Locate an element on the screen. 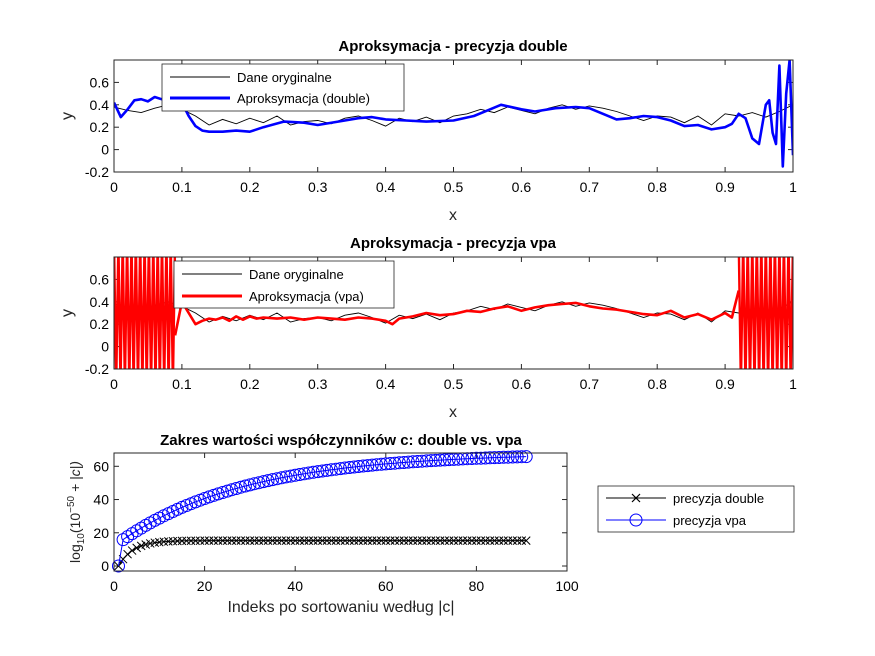 This screenshot has height=656, width=875. plot-frame-double is located at coordinates (453, 116).